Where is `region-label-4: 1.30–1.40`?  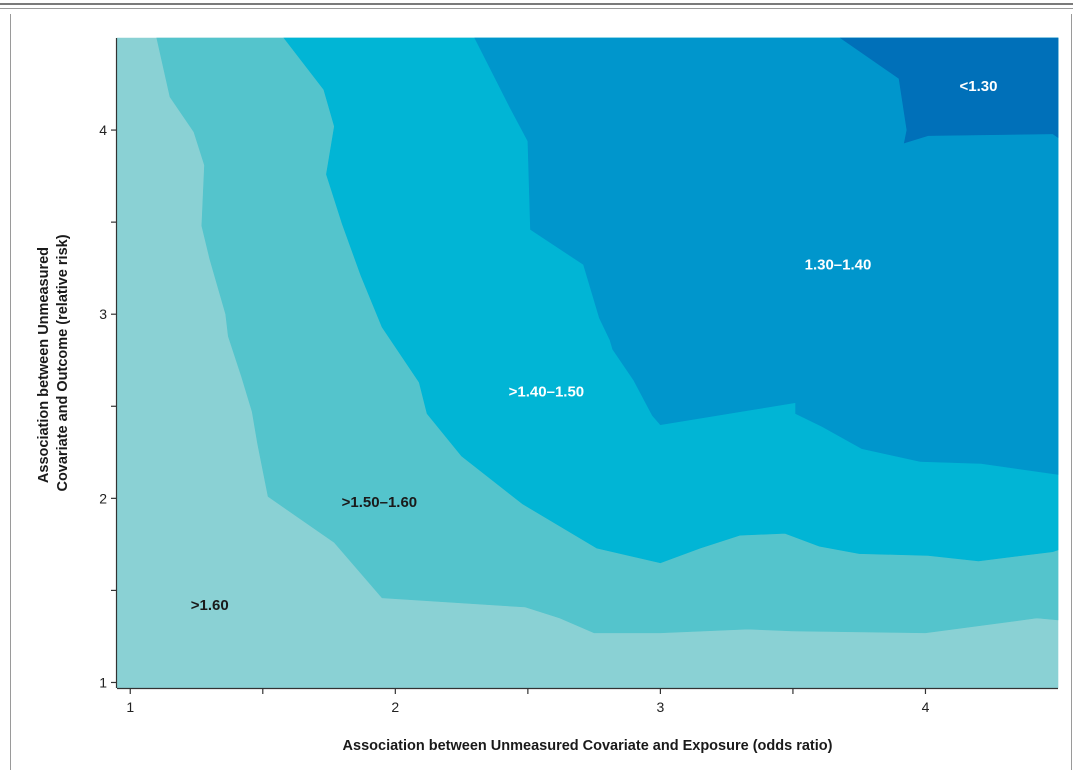
region-label-4: 1.30–1.40 is located at coordinates (838, 264).